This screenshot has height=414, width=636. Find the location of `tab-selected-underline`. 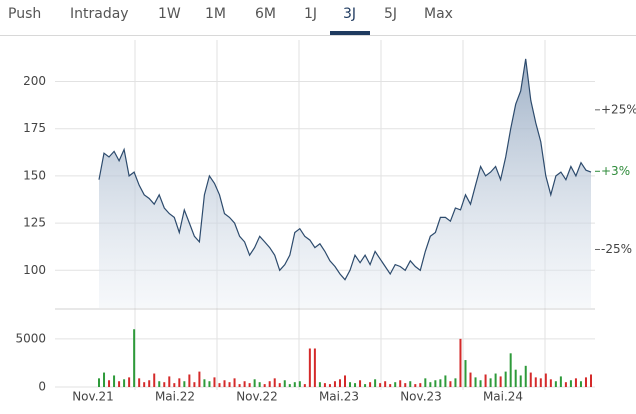

tab-selected-underline is located at coordinates (350, 33).